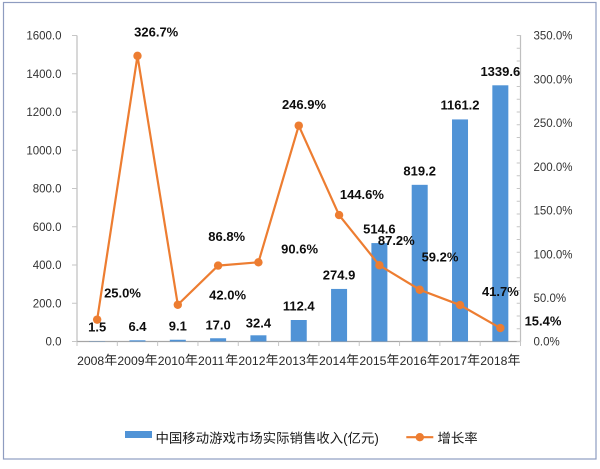 This screenshot has width=600, height=469. What do you see at coordinates (259, 322) in the screenshot?
I see `svg-text: 32.4` at bounding box center [259, 322].